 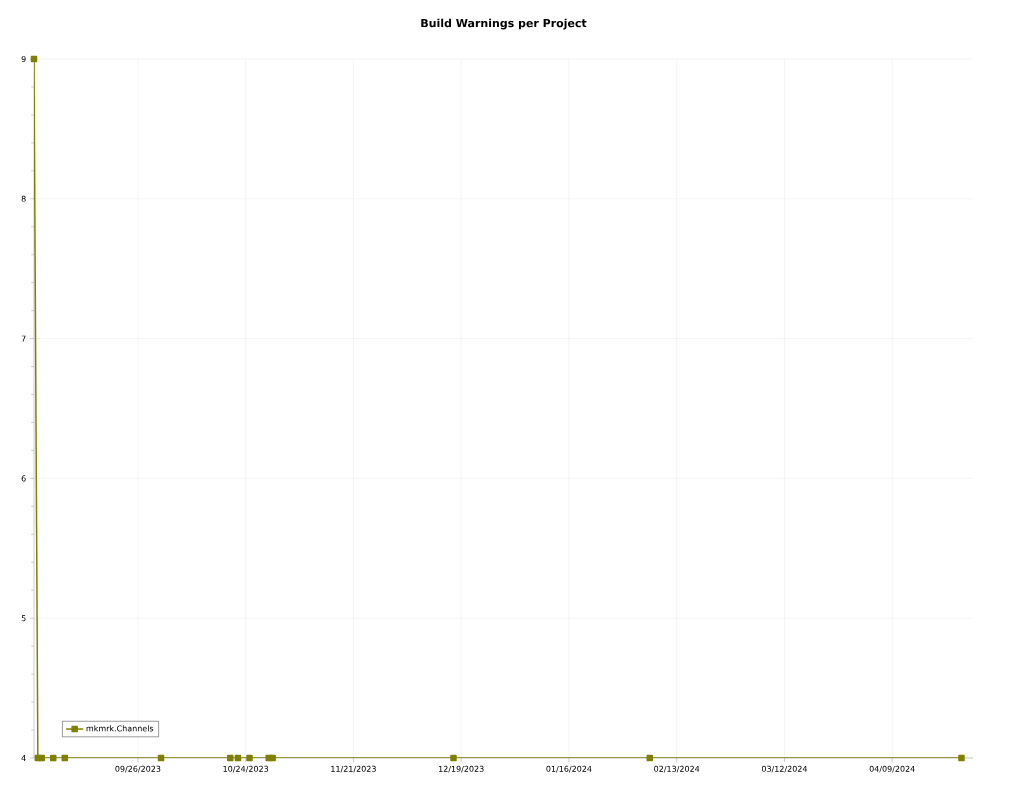 I want to click on y-tick-label: 9, so click(x=23, y=59).